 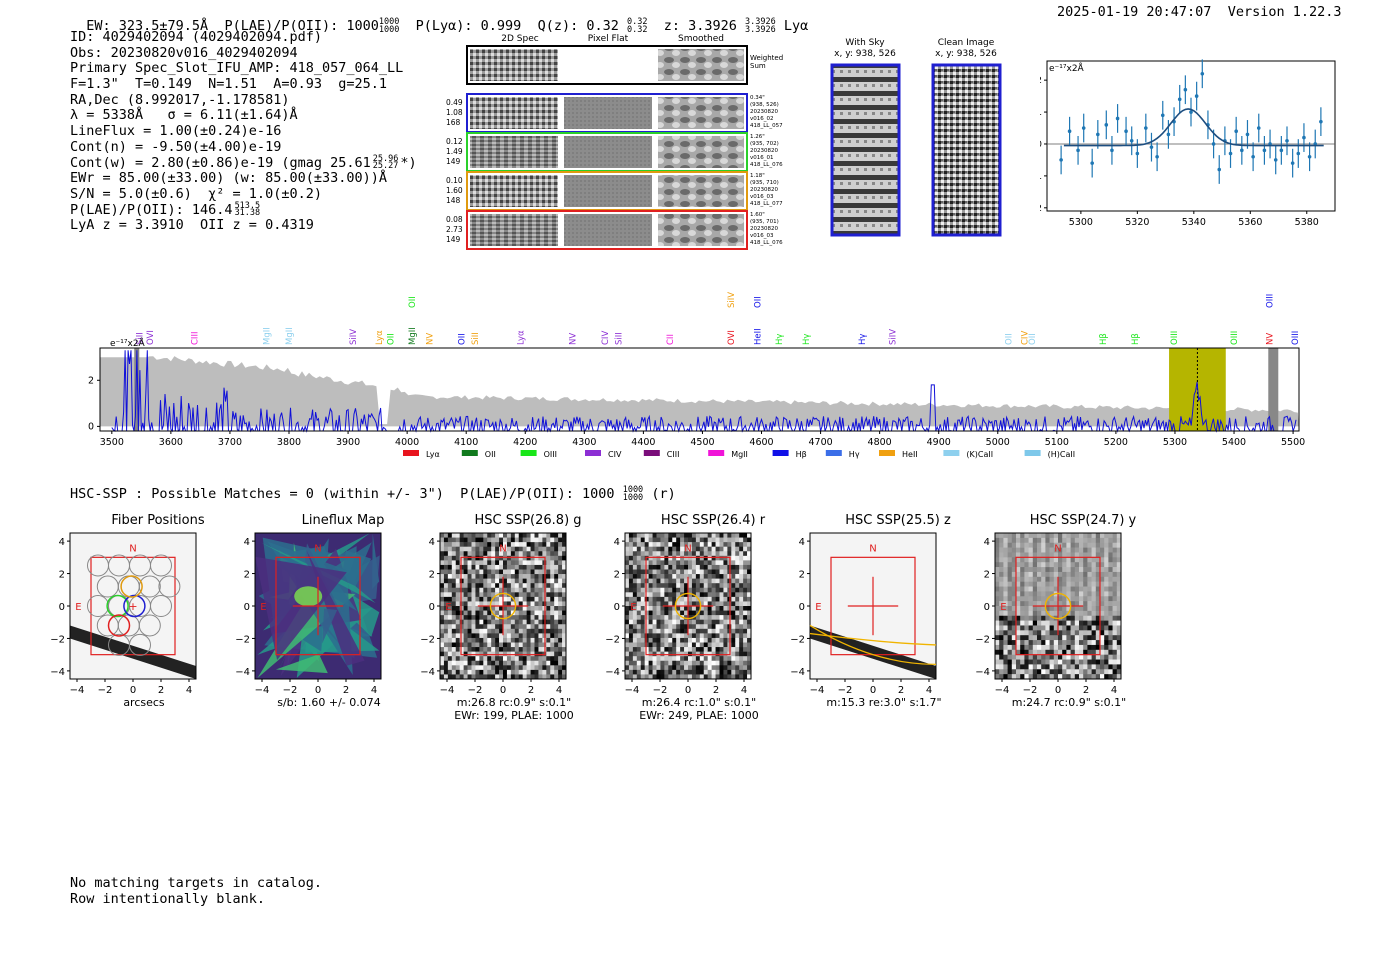 What do you see at coordinates (1193, 127) in the screenshot?
I see `fit-gaussian` at bounding box center [1193, 127].